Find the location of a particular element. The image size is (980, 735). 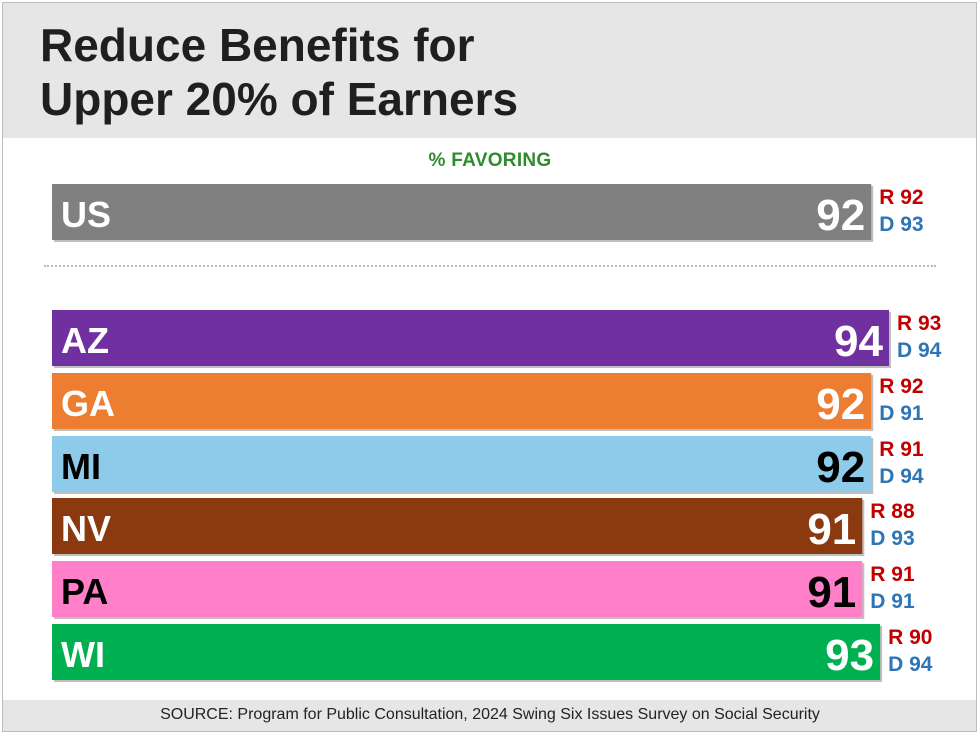

section-divider is located at coordinates (490, 266).